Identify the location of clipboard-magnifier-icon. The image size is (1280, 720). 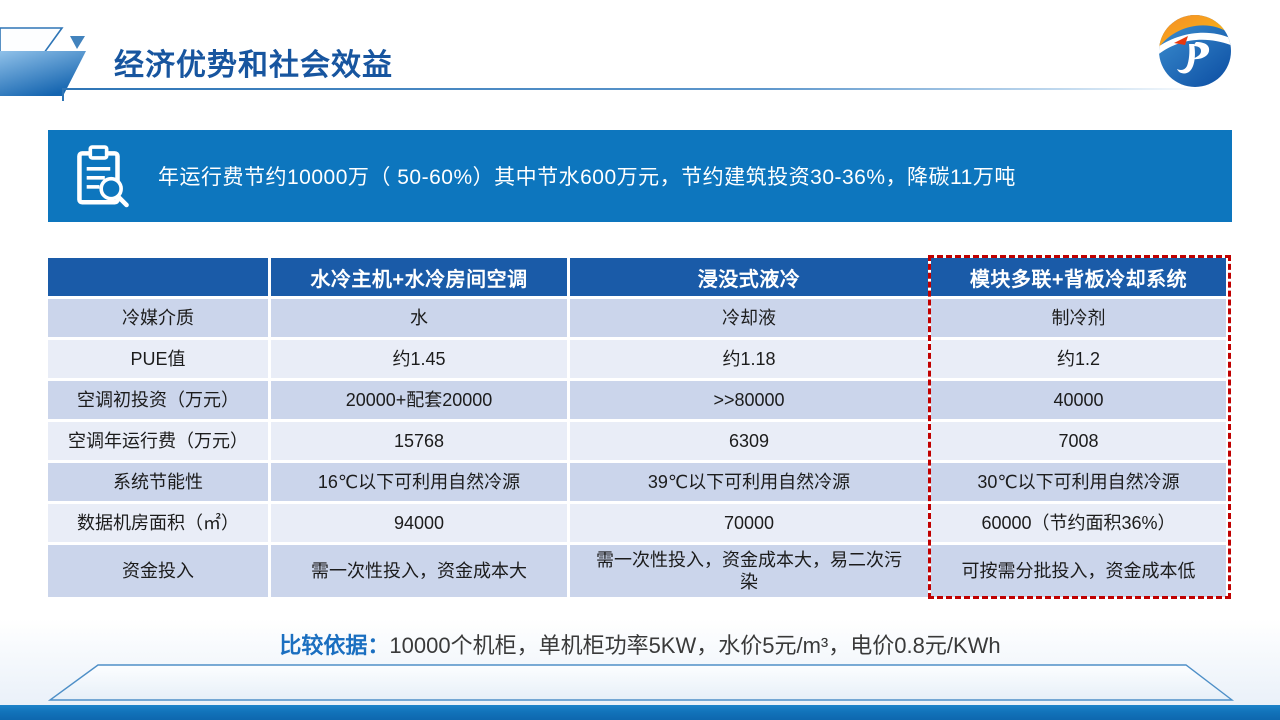
(103, 176).